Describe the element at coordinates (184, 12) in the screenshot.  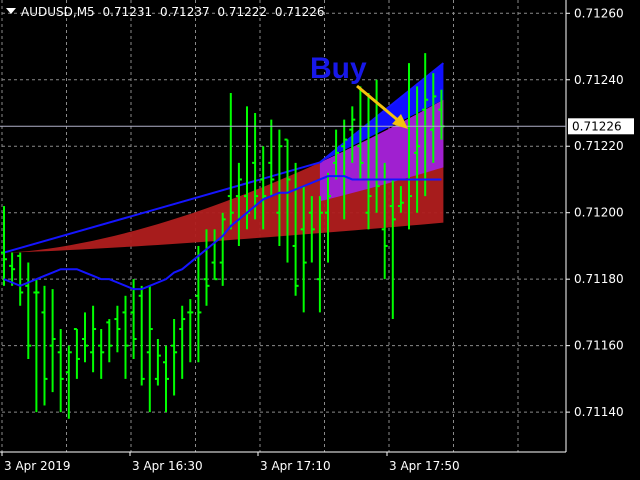
I see `high-price: 0.71237` at that location.